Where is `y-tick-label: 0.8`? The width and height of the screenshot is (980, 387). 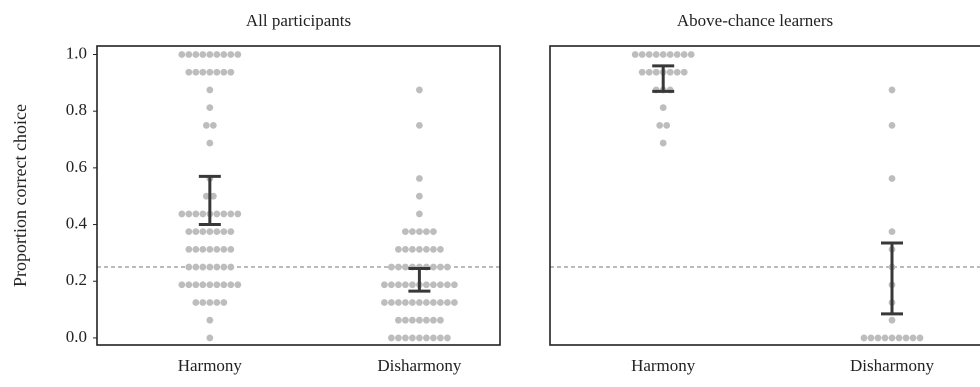 y-tick-label: 0.8 is located at coordinates (76, 109).